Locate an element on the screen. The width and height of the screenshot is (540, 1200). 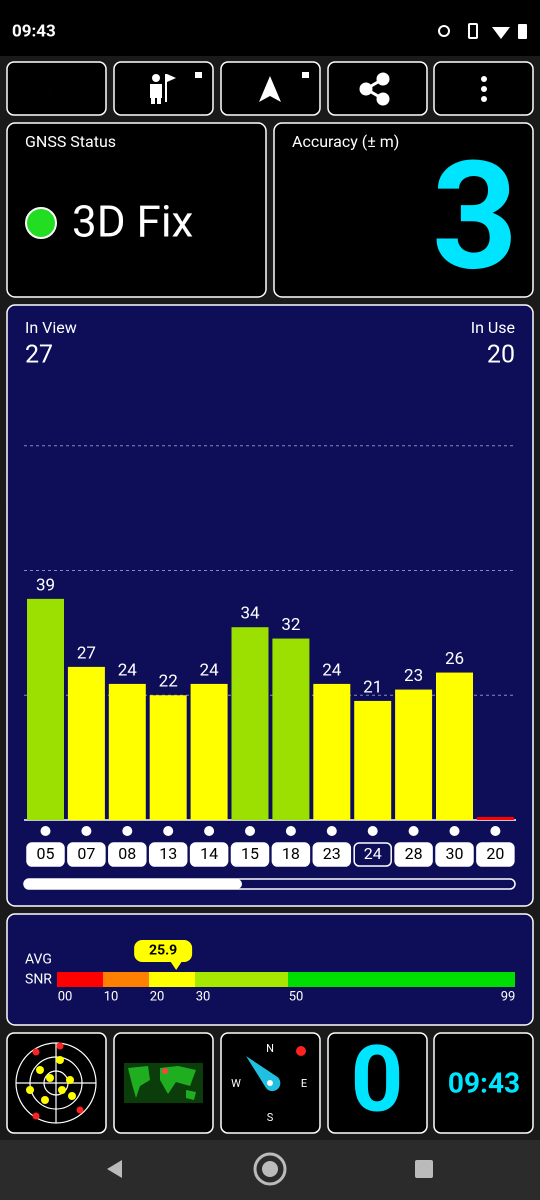
arrow-icon is located at coordinates (270, 89).